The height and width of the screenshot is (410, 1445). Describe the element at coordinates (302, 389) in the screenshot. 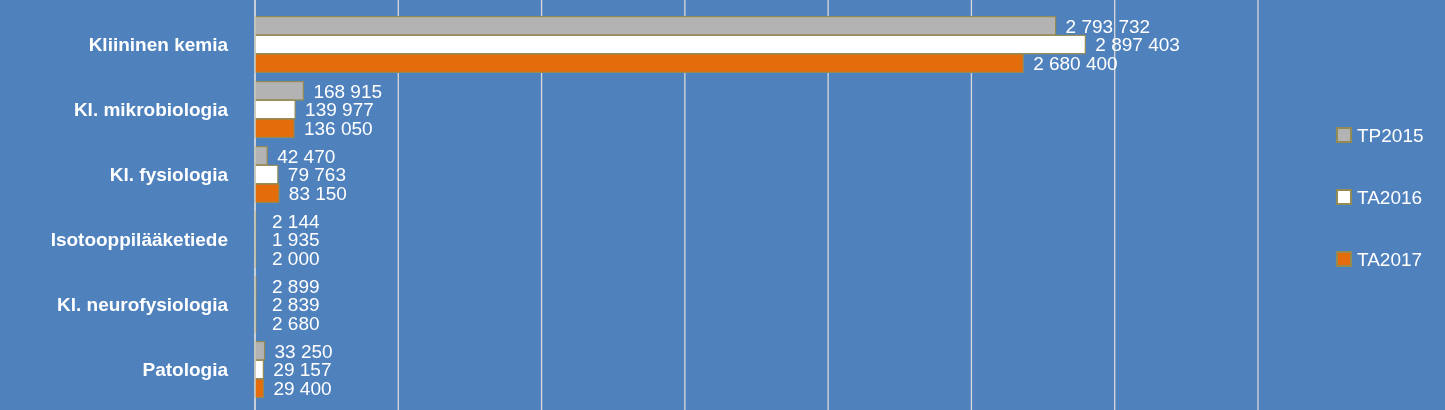

I see `data-label: 29 400` at that location.